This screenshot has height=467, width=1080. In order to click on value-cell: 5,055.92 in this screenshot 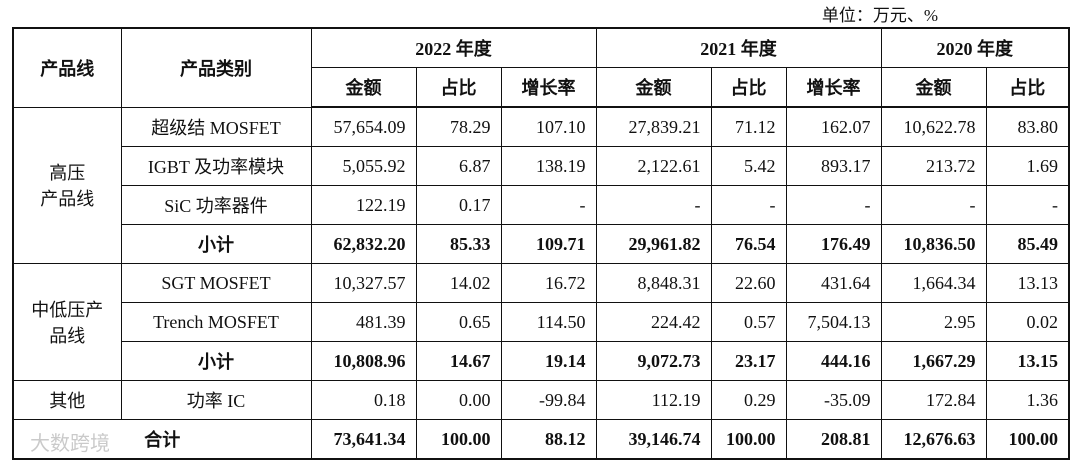, I will do `click(363, 166)`.